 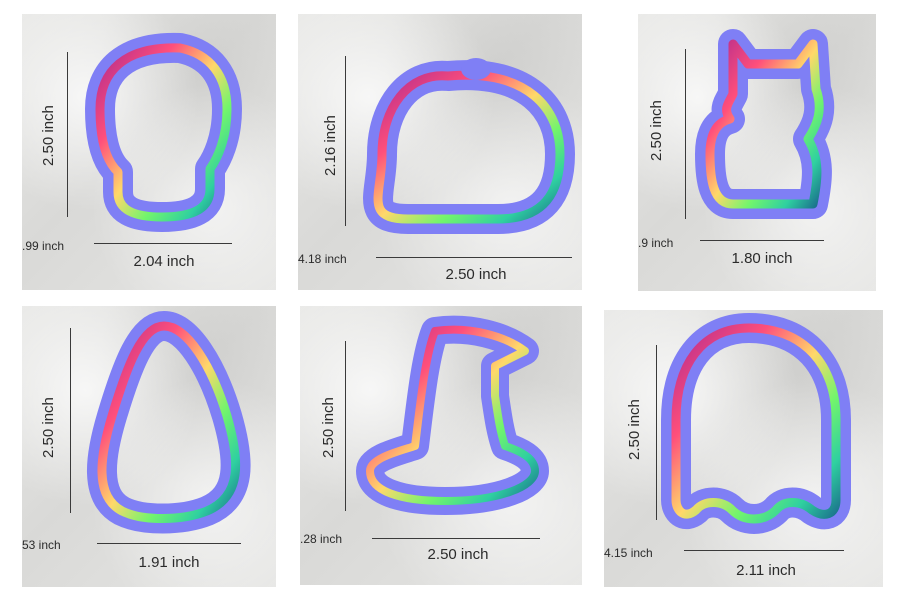 I want to click on height-label: 2.16 inch, so click(x=330, y=145).